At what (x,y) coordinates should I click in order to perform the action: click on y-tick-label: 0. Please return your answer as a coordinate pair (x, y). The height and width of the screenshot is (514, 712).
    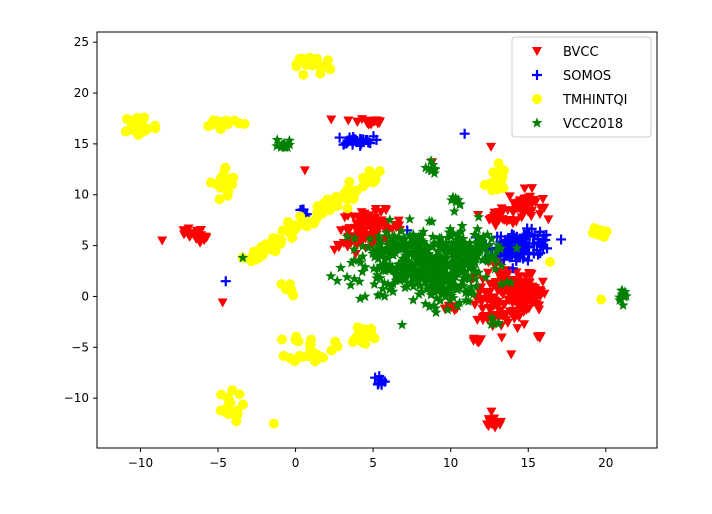
    Looking at the image, I should click on (85, 296).